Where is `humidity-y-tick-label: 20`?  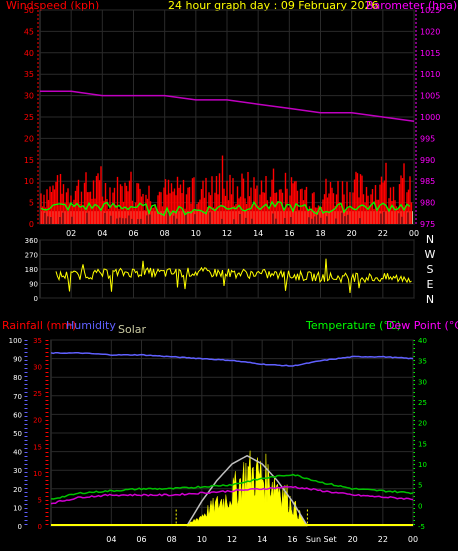 humidity-y-tick-label: 20 is located at coordinates (17, 490).